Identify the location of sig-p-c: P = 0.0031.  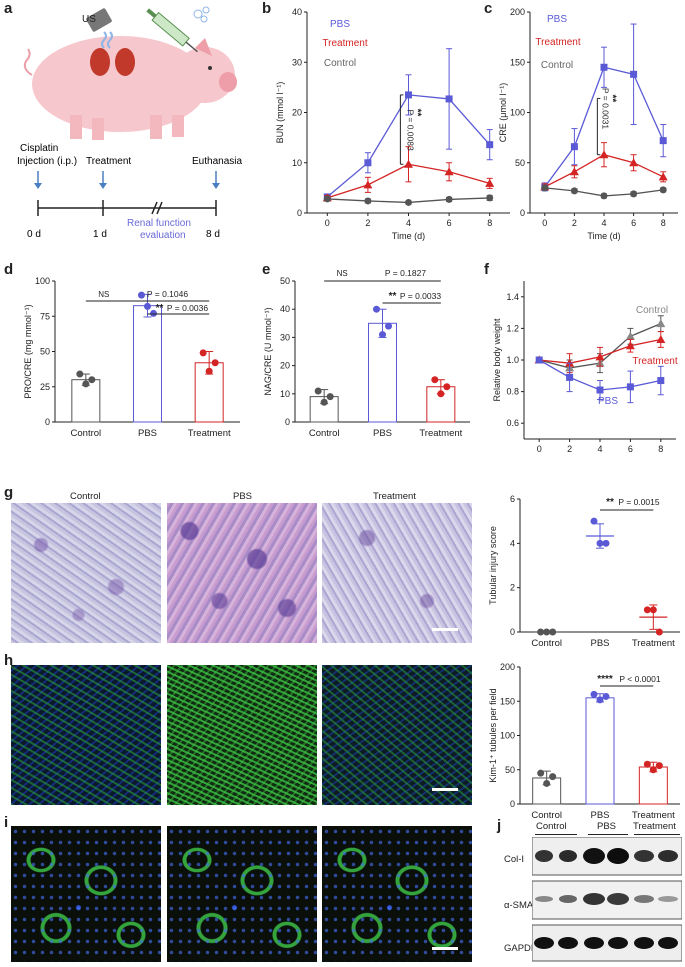
(605, 108).